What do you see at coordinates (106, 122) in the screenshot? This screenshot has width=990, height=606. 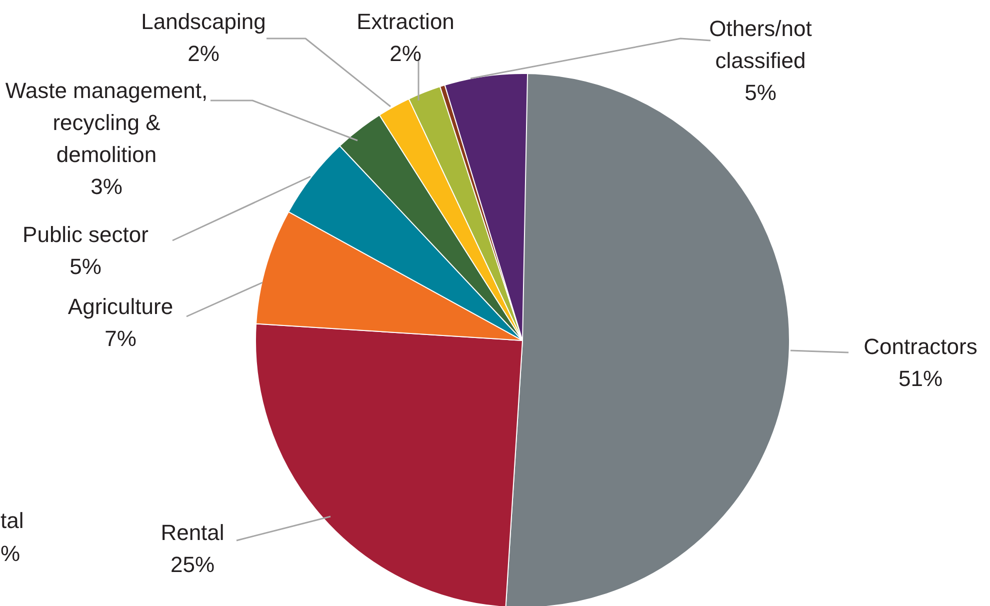 I see `slice-label: Waste management, recycling & demolition` at bounding box center [106, 122].